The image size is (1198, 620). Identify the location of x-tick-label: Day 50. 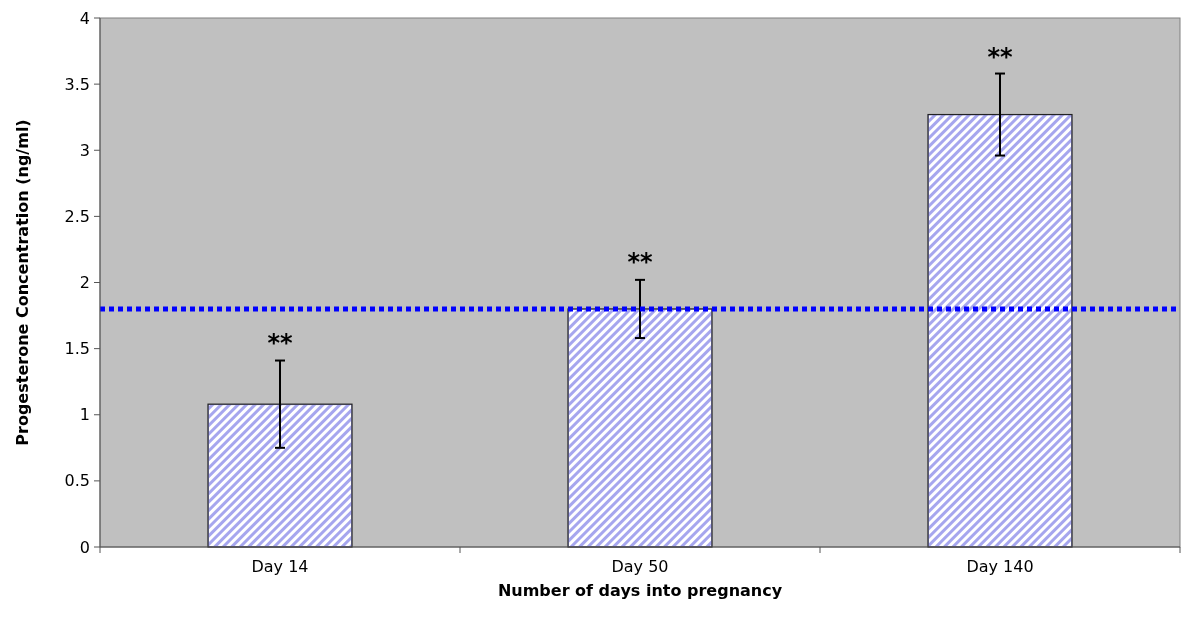
(640, 566).